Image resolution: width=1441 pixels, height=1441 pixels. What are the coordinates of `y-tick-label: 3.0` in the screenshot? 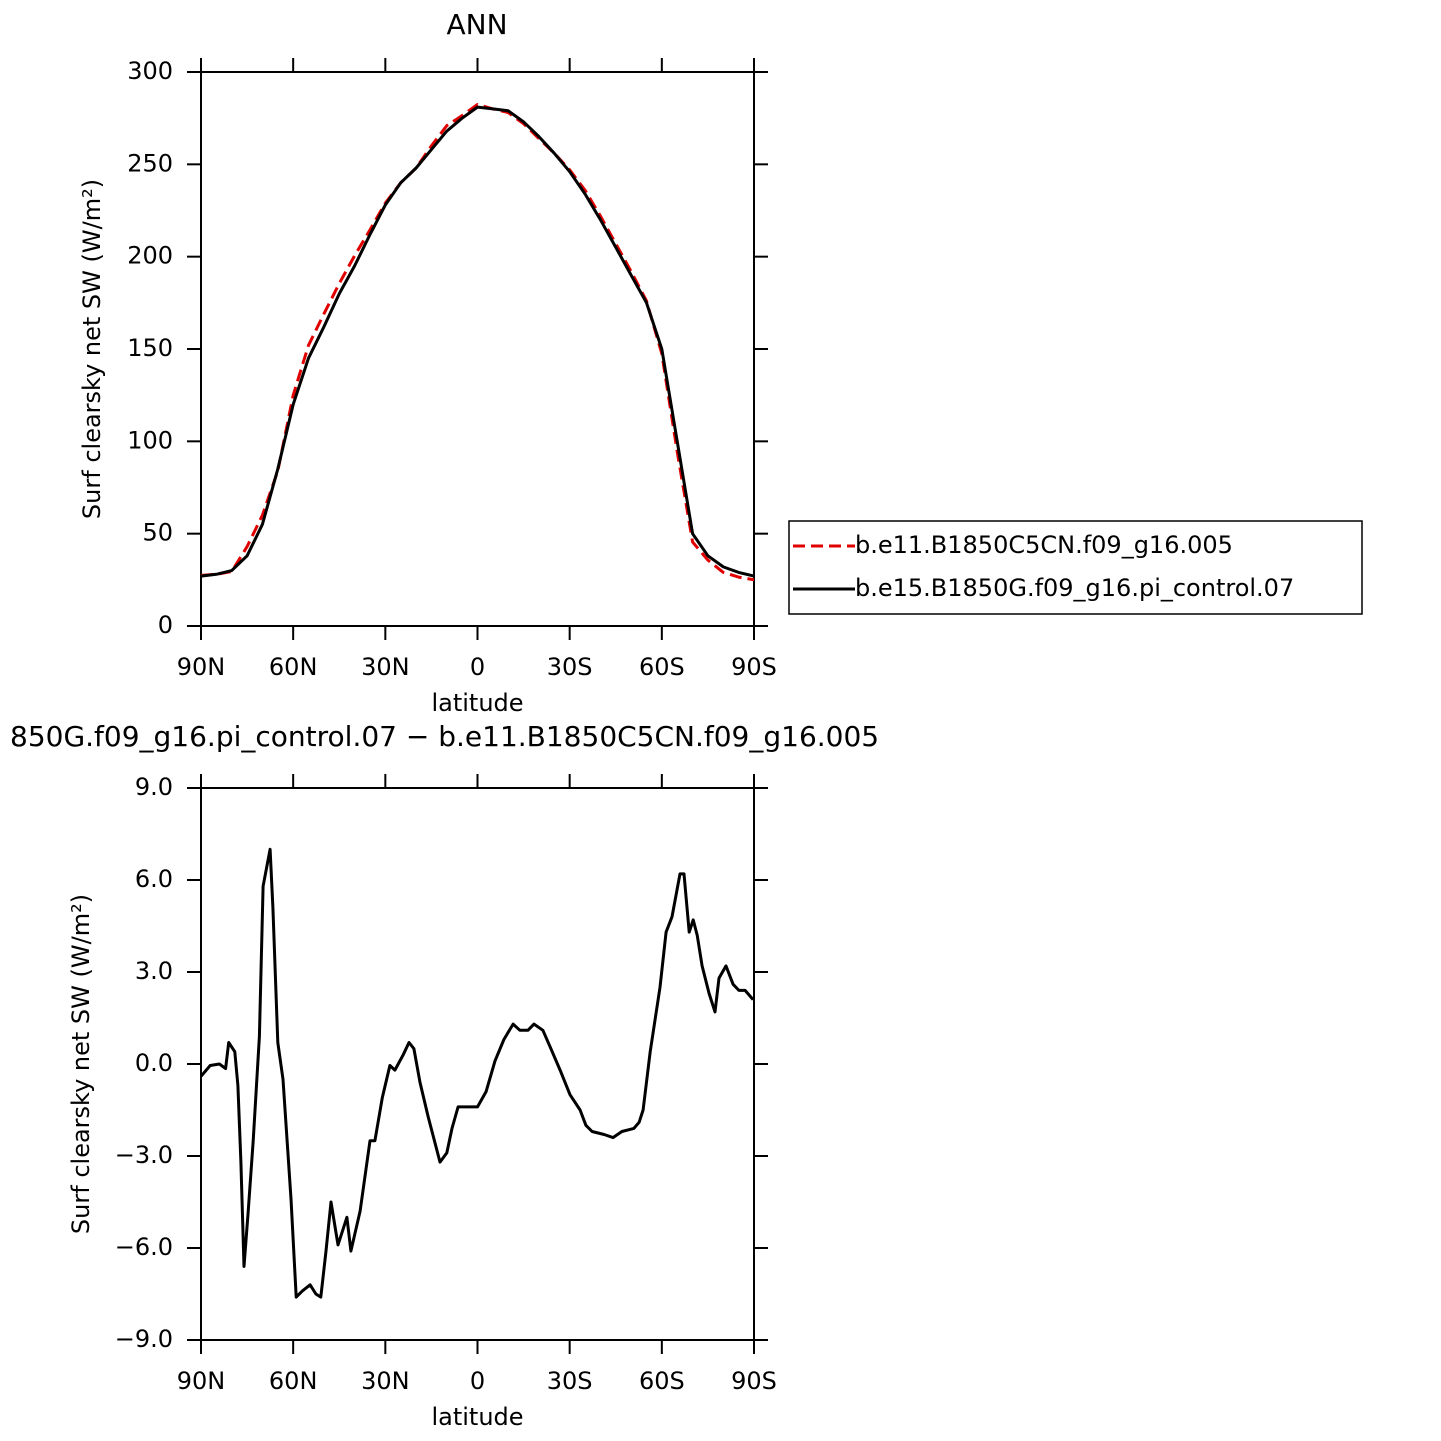 It's located at (154, 971).